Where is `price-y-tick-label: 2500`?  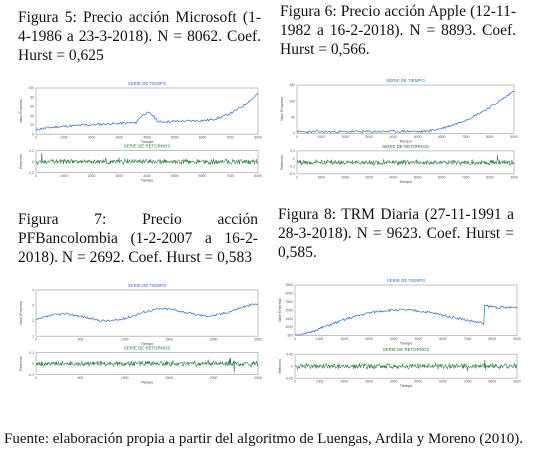 price-y-tick-label: 2500 is located at coordinates (289, 302).